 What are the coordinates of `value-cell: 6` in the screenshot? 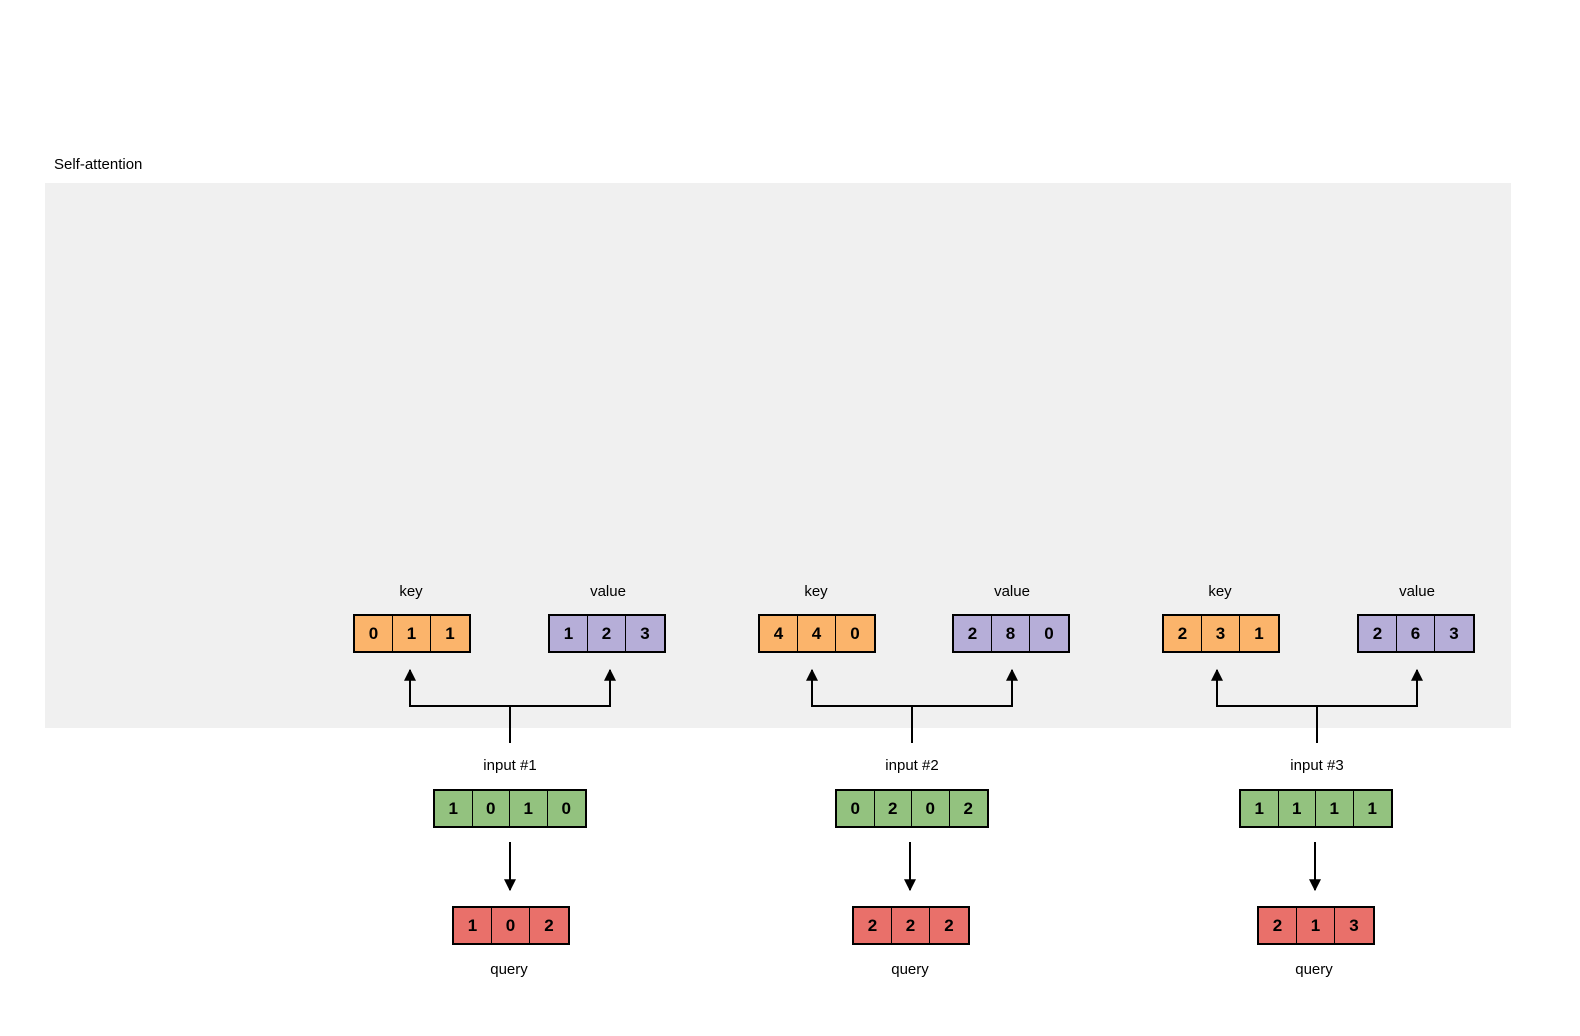 It's located at (1416, 633).